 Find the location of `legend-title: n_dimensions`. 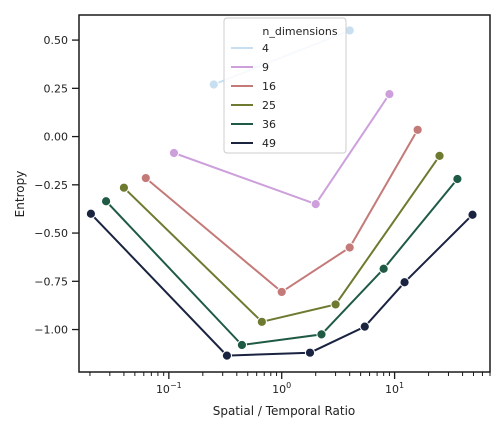

legend-title: n_dimensions is located at coordinates (299, 31).